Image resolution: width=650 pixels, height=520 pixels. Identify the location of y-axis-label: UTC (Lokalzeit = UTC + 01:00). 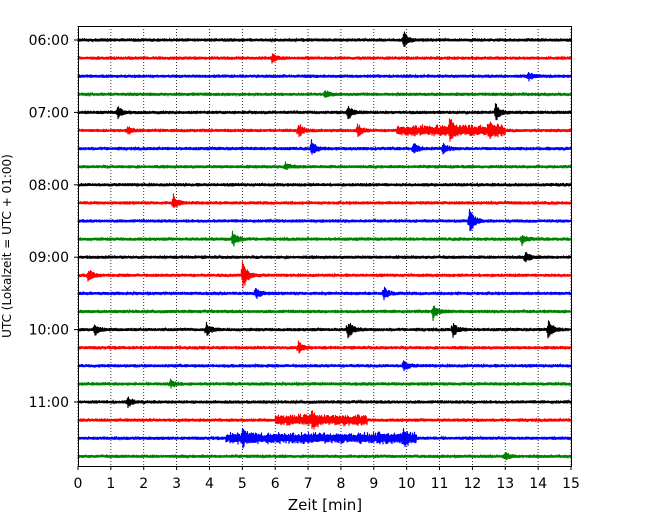
(7, 246).